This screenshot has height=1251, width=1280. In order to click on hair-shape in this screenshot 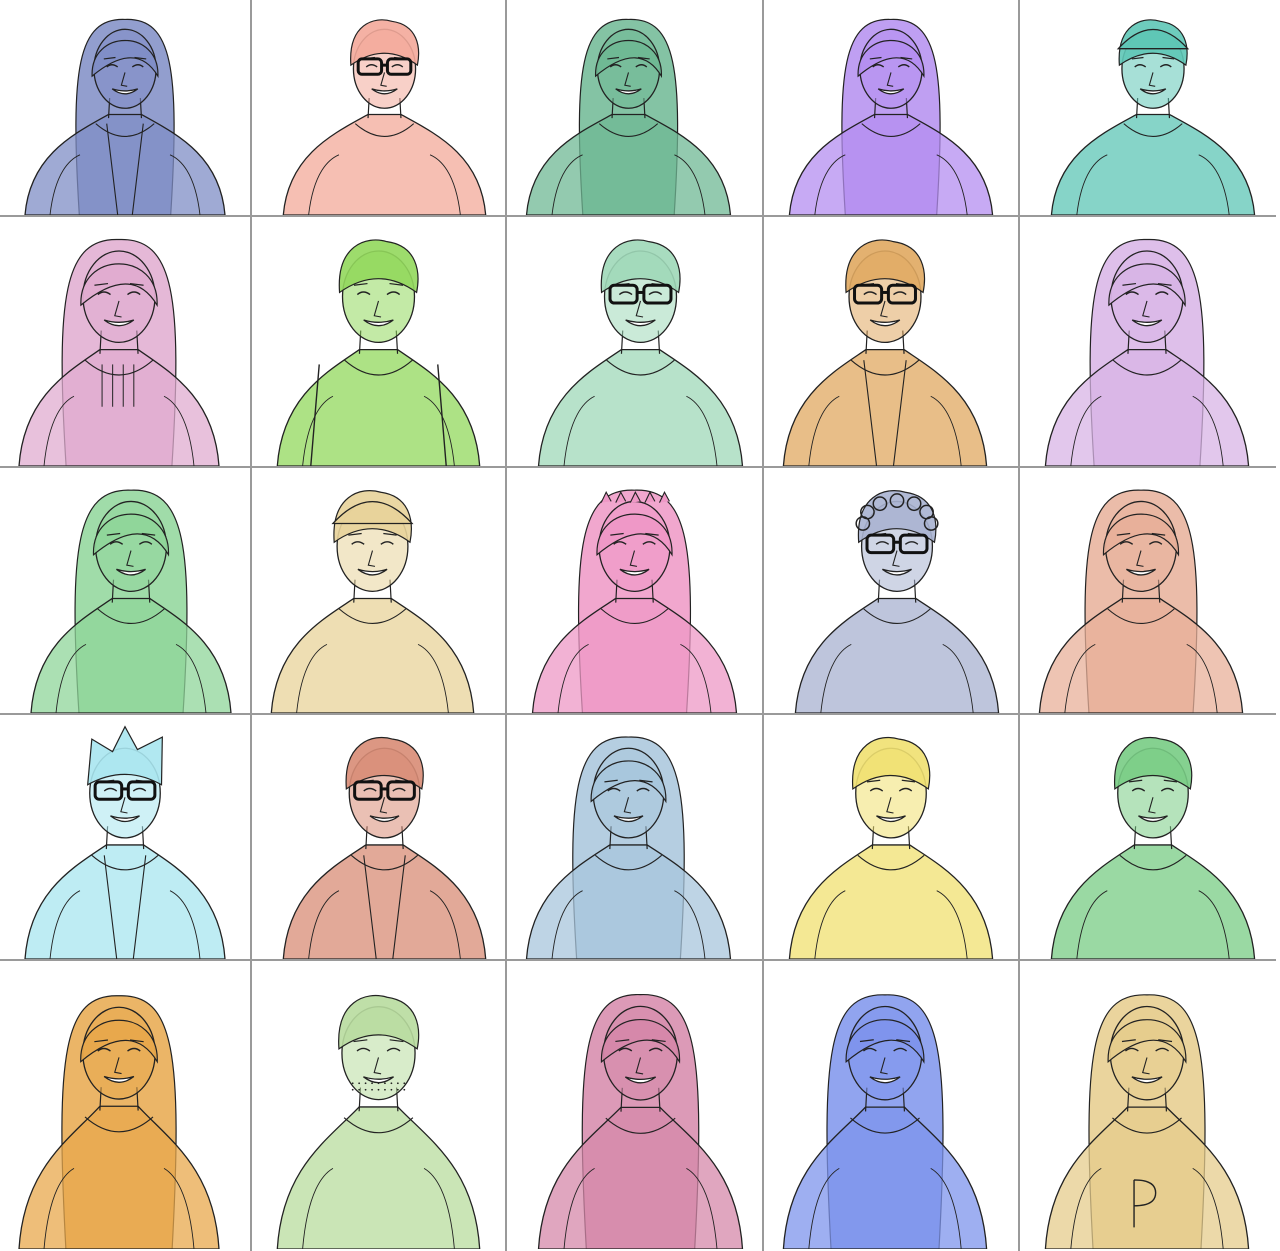, I will do `click(1153, 763)`.